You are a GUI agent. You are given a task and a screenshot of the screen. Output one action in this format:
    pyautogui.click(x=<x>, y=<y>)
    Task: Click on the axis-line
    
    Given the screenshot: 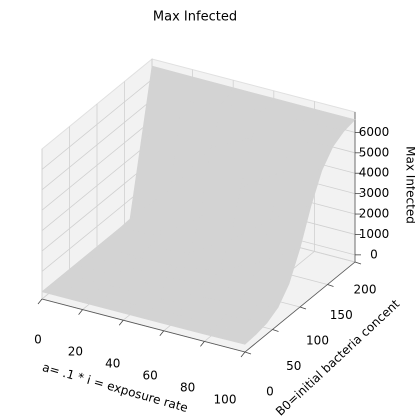 What is the action you would take?
    pyautogui.click(x=143, y=325)
    